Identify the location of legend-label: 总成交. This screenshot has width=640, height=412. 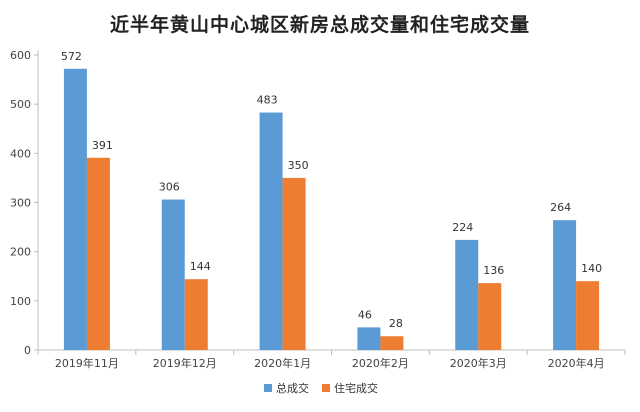
(292, 388).